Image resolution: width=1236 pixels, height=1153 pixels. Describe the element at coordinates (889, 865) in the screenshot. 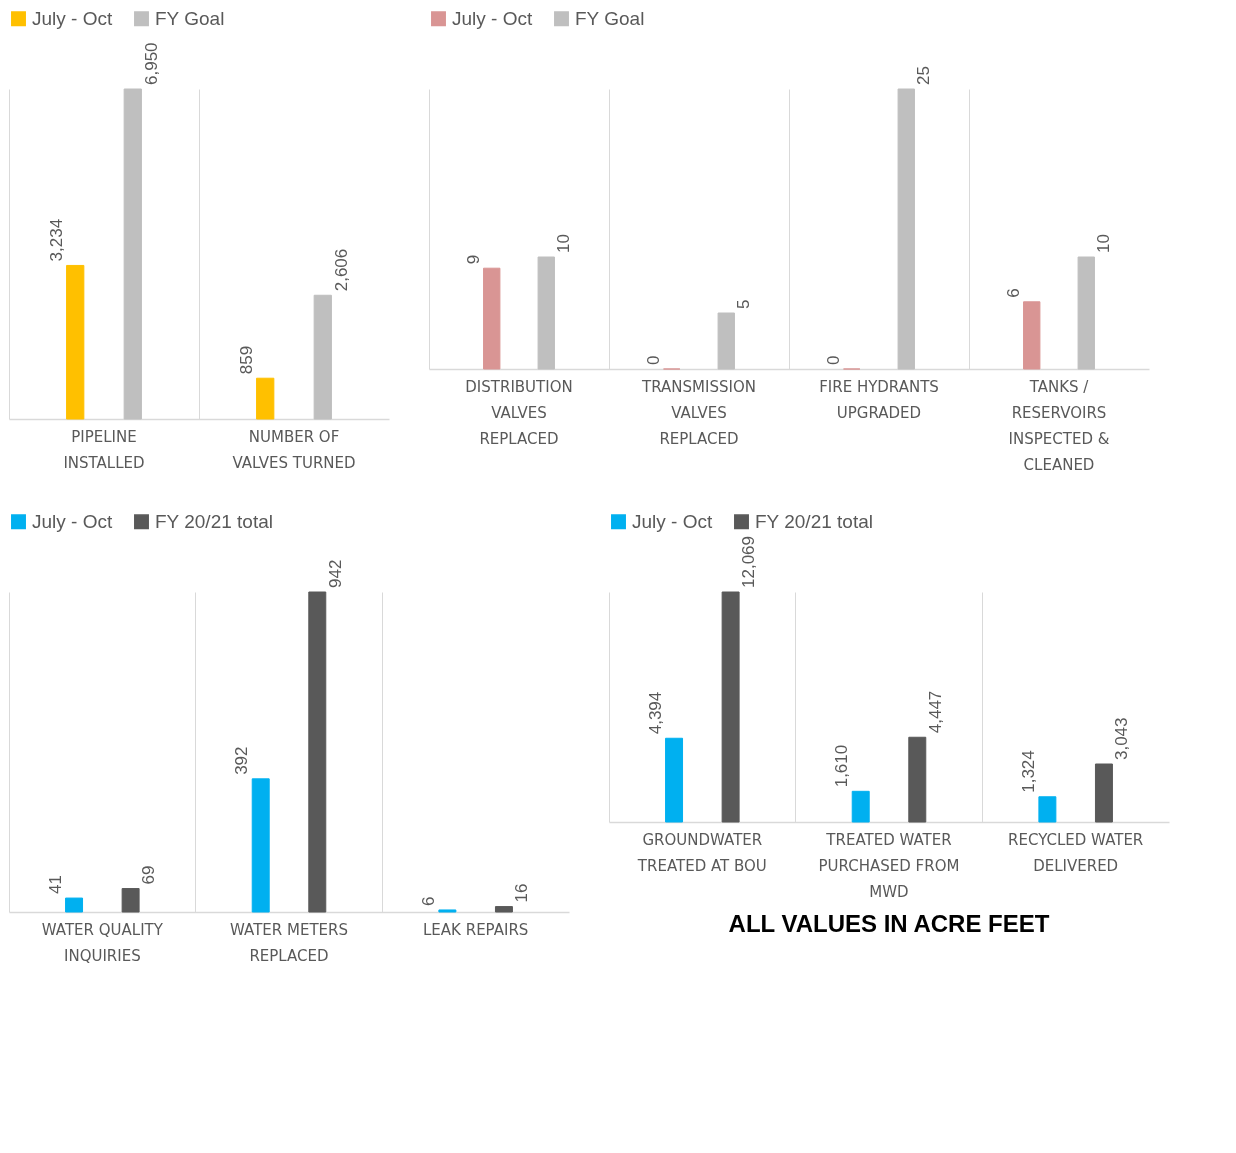

I see `x-tick-label: TREATED WATER PURCHASED FROM MWD` at that location.